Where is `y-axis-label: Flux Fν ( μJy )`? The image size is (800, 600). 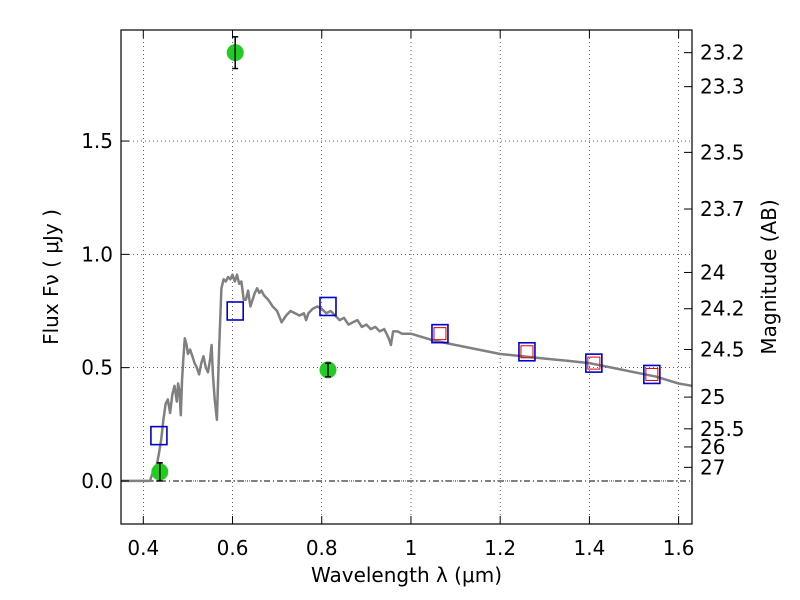
y-axis-label: Flux Fν ( μJy ) is located at coordinates (51, 277).